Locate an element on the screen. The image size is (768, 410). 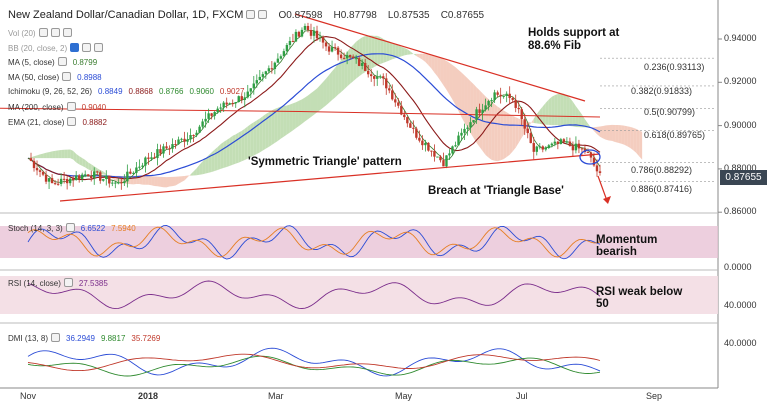
legend-ma5: MA (5, close) 0.8799 is located at coordinates (52, 62).